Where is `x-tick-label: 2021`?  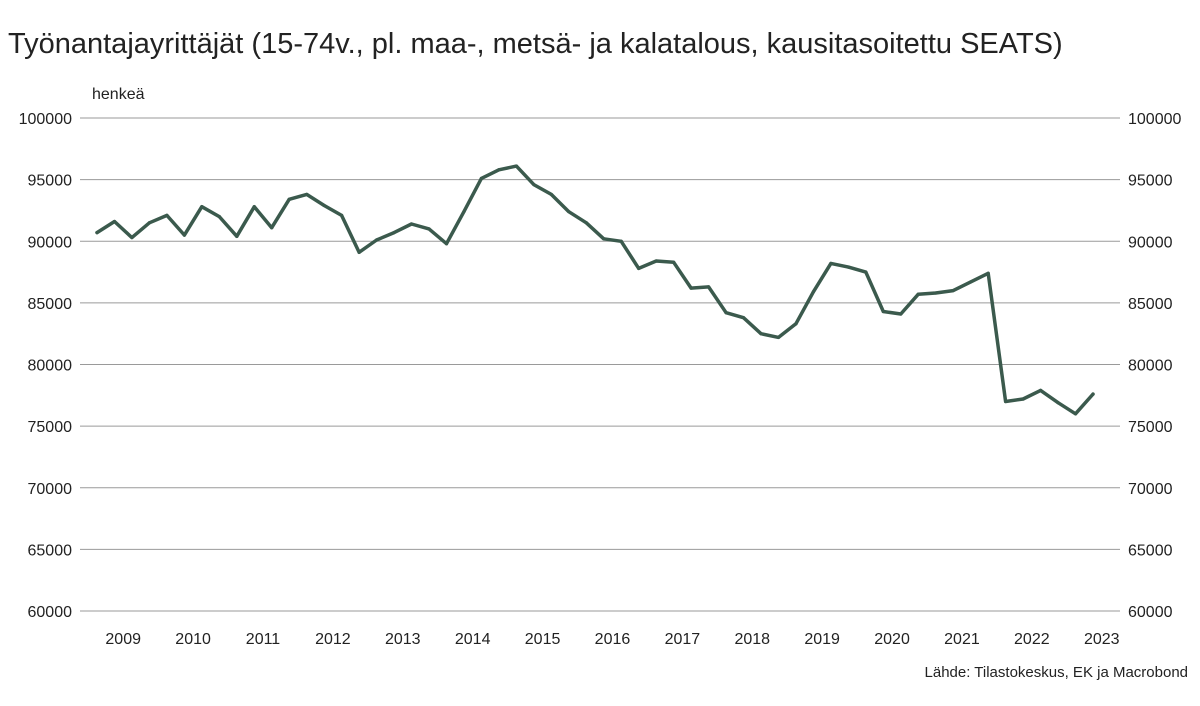
x-tick-label: 2021 is located at coordinates (962, 639).